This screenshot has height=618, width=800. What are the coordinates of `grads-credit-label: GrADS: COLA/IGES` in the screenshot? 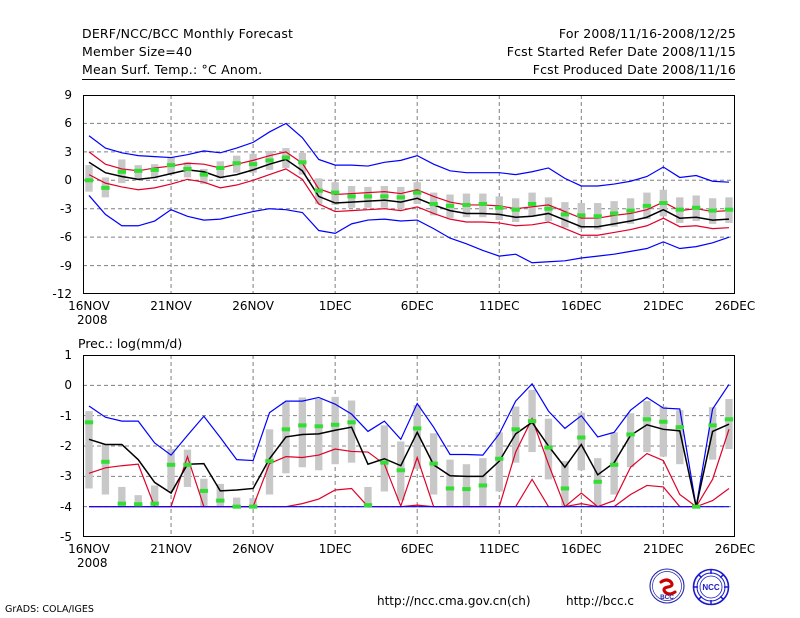 It's located at (49, 609).